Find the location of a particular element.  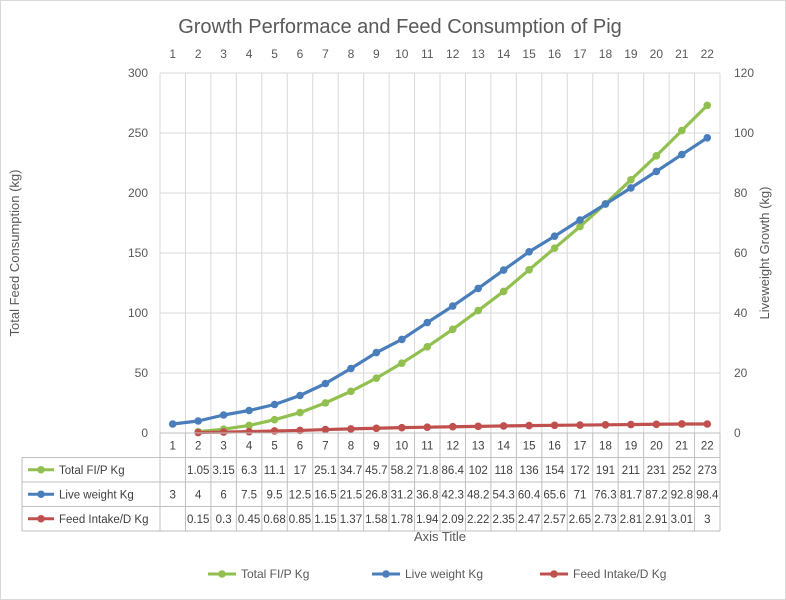

x-tick-label-top: 17 is located at coordinates (580, 54).